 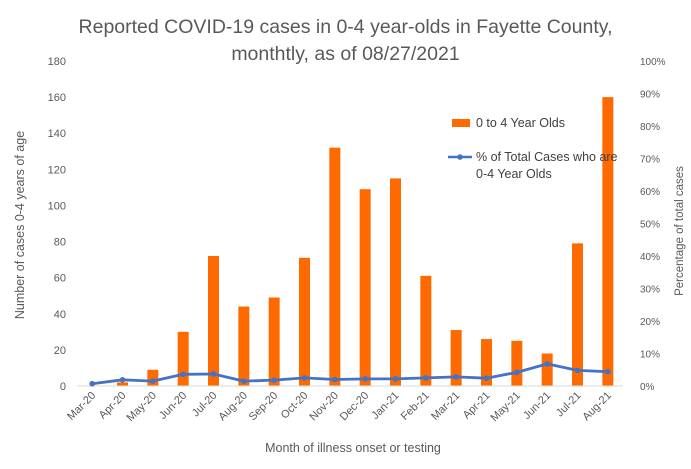 I want to click on x-axis-title: Month of illness onset or testing, so click(x=353, y=448).